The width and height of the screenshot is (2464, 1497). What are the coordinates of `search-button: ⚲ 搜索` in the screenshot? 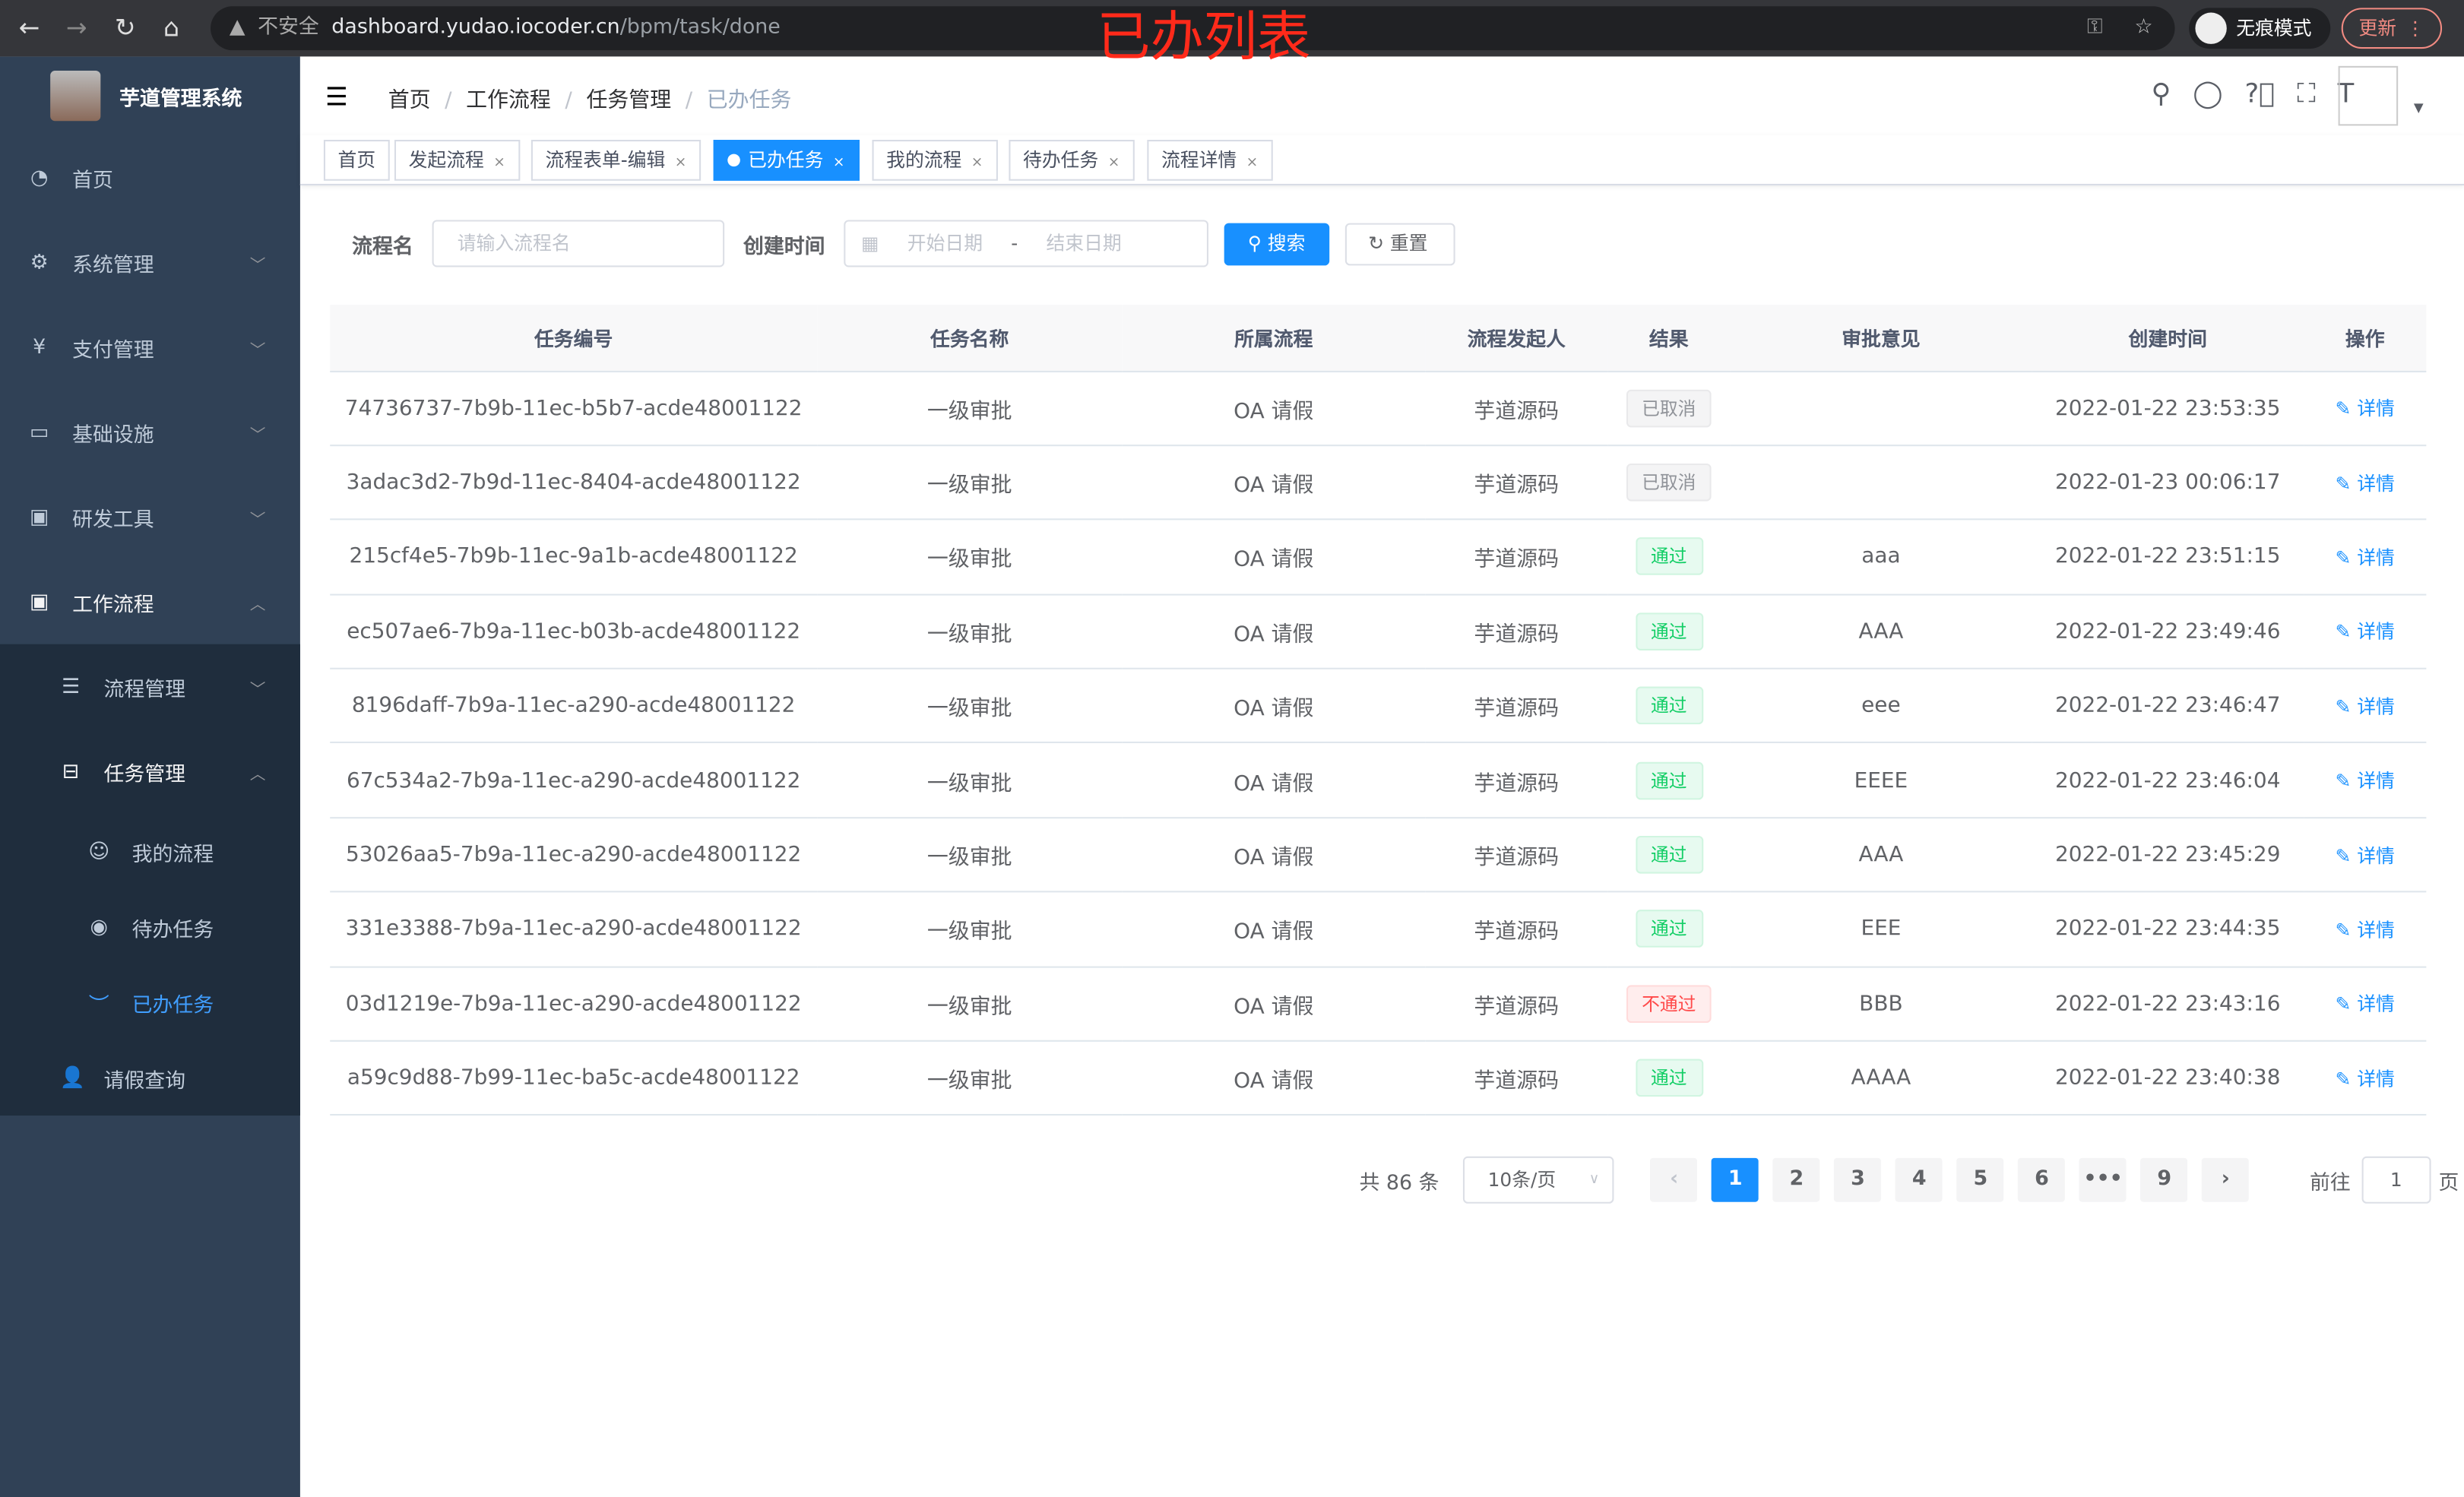 It's located at (1276, 244).